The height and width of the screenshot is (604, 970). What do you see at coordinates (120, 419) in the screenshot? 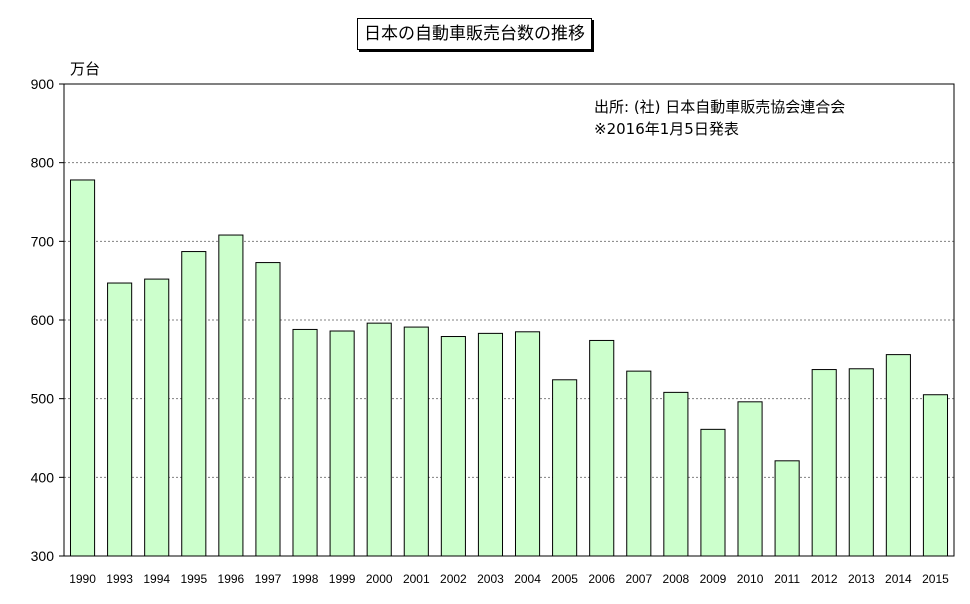
I see `bar-1993` at bounding box center [120, 419].